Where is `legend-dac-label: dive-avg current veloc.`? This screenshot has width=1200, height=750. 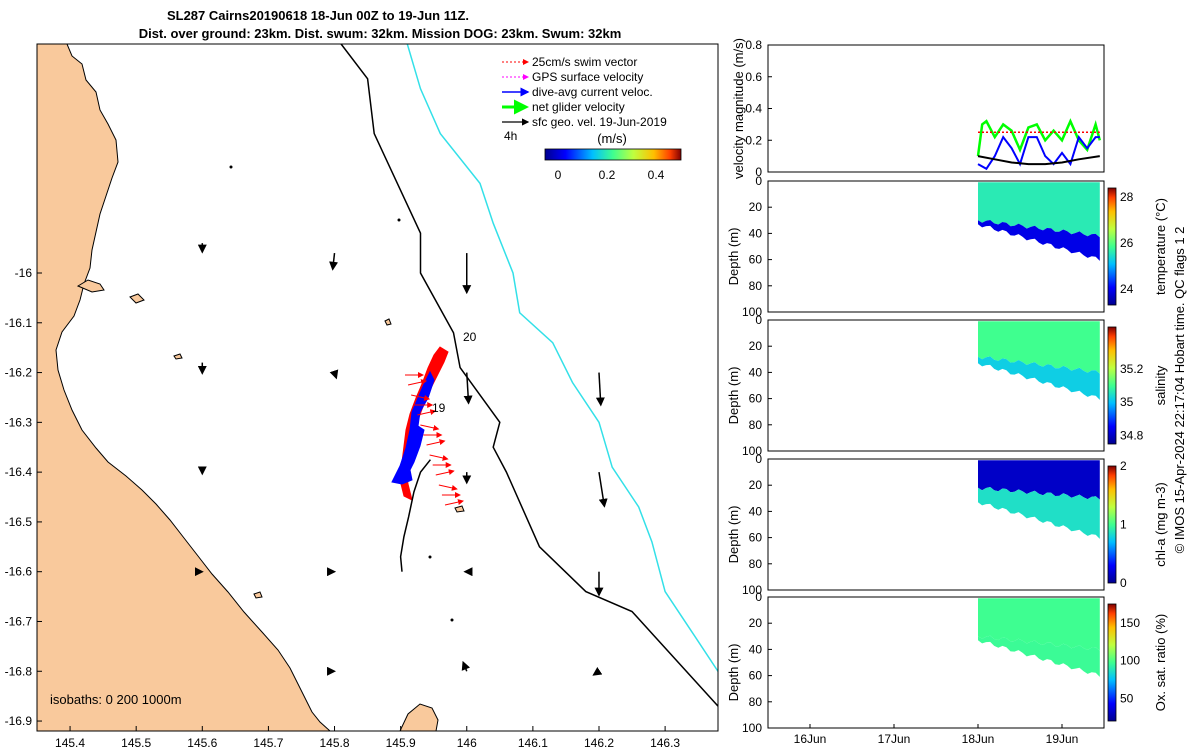 legend-dac-label: dive-avg current veloc. is located at coordinates (592, 92).